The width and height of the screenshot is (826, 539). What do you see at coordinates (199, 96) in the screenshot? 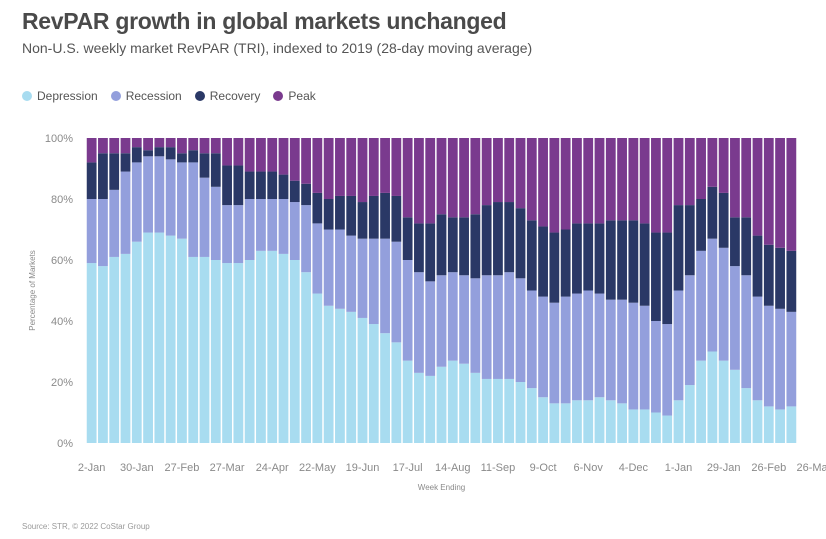
I see `legend-swatch-recovery` at bounding box center [199, 96].